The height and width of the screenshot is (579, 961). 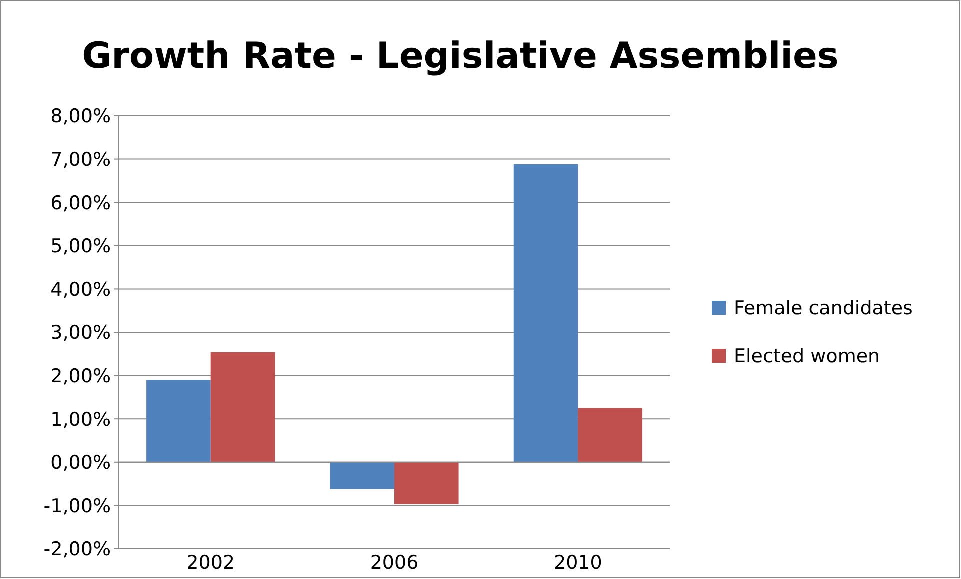 I want to click on x-tick-label: 2002, so click(x=211, y=563).